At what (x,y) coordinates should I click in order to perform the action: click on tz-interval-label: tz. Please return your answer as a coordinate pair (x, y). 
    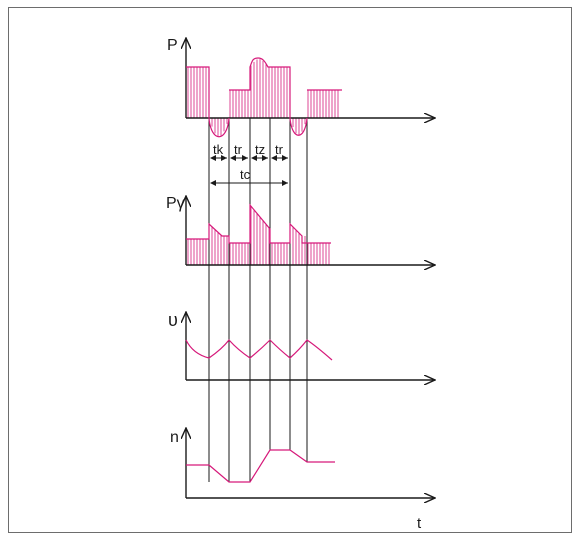
    Looking at the image, I should click on (260, 149).